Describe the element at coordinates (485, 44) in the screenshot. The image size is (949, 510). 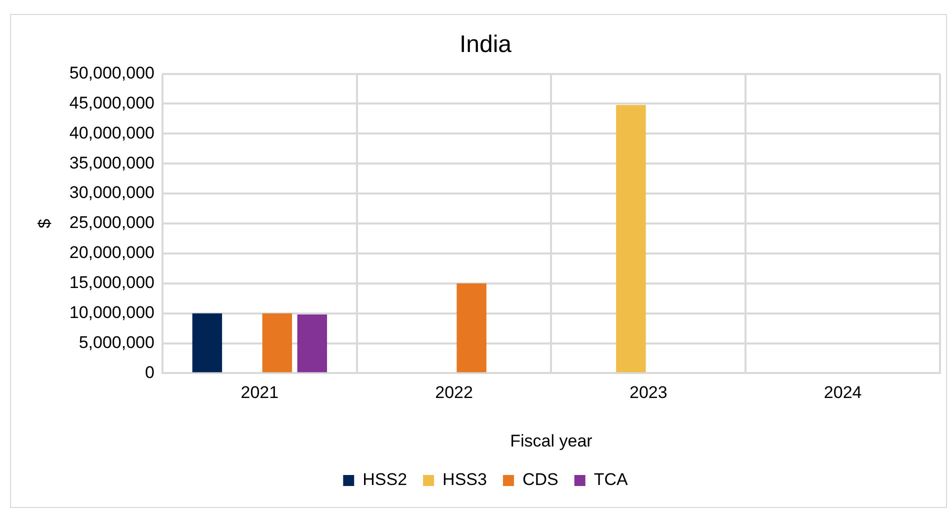
I see `chart-title: India` at that location.